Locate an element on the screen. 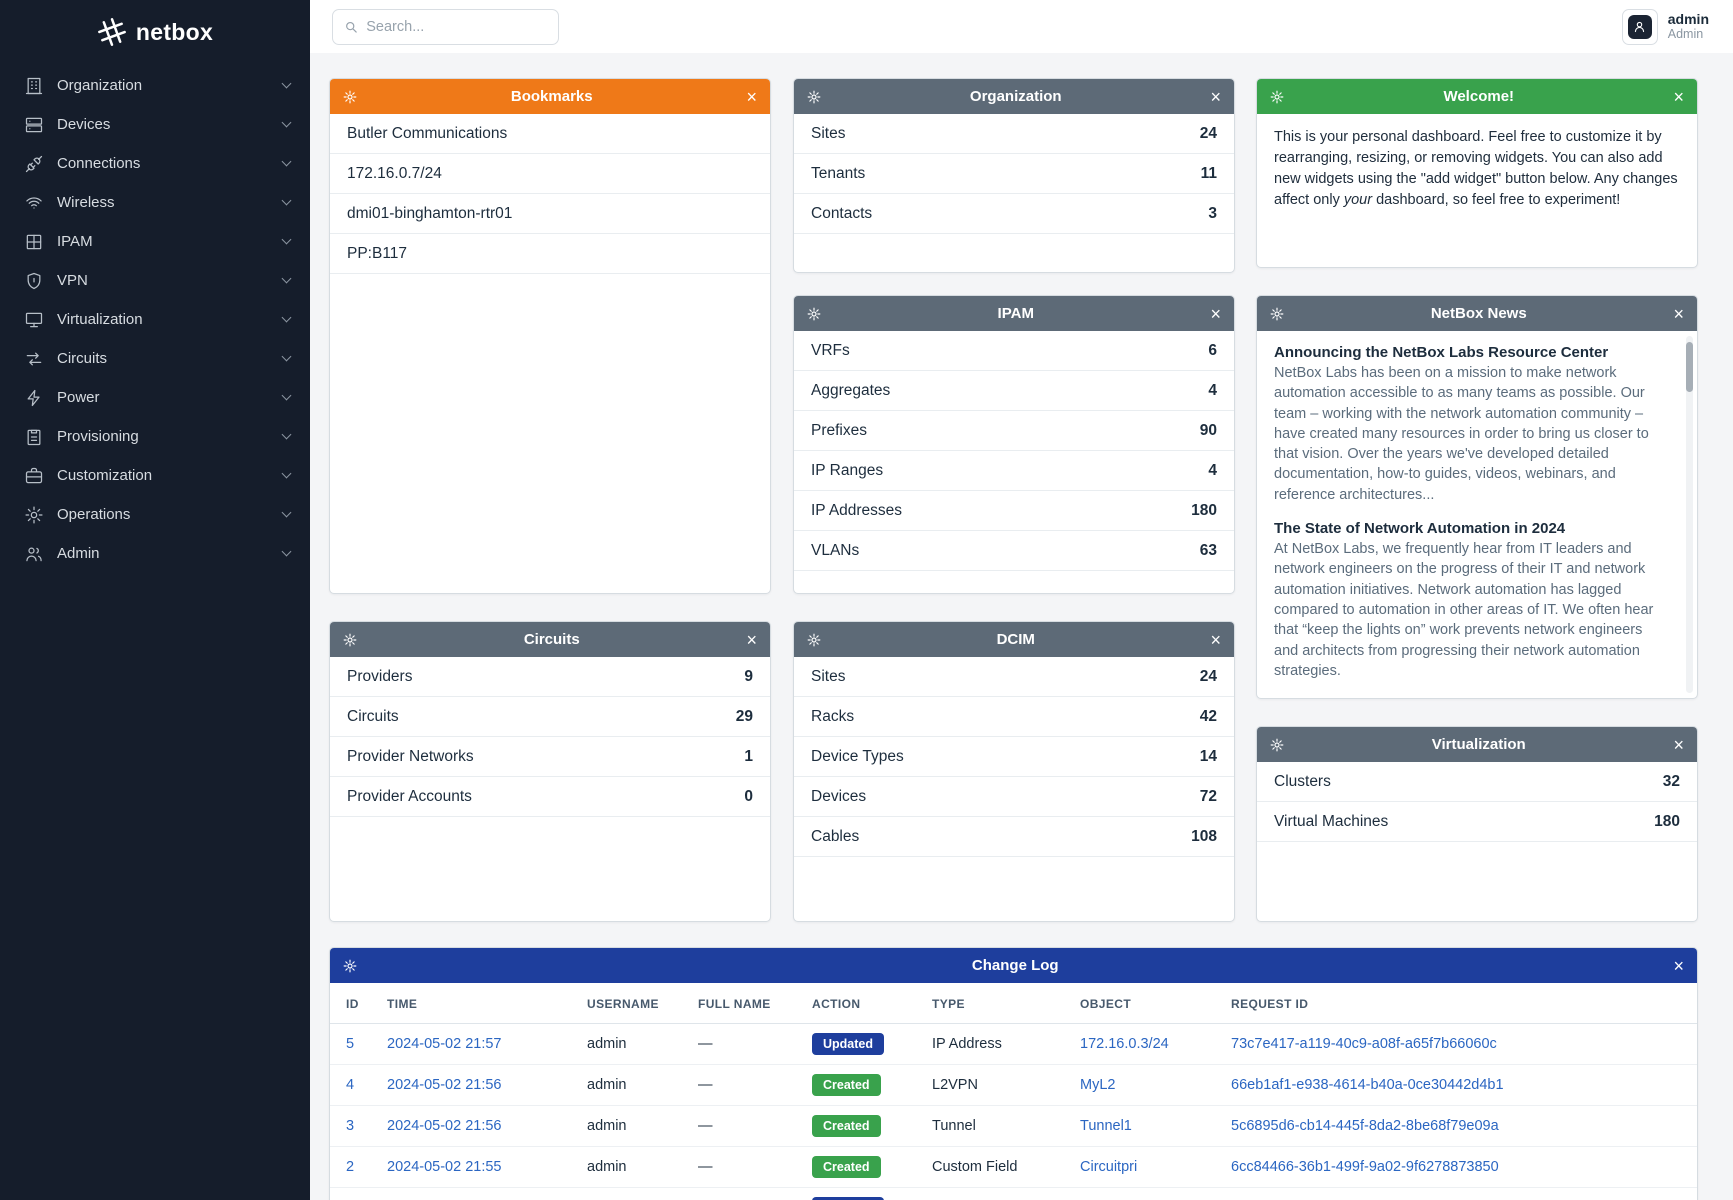  sidebar-item-operations: Operations is located at coordinates (155, 514).